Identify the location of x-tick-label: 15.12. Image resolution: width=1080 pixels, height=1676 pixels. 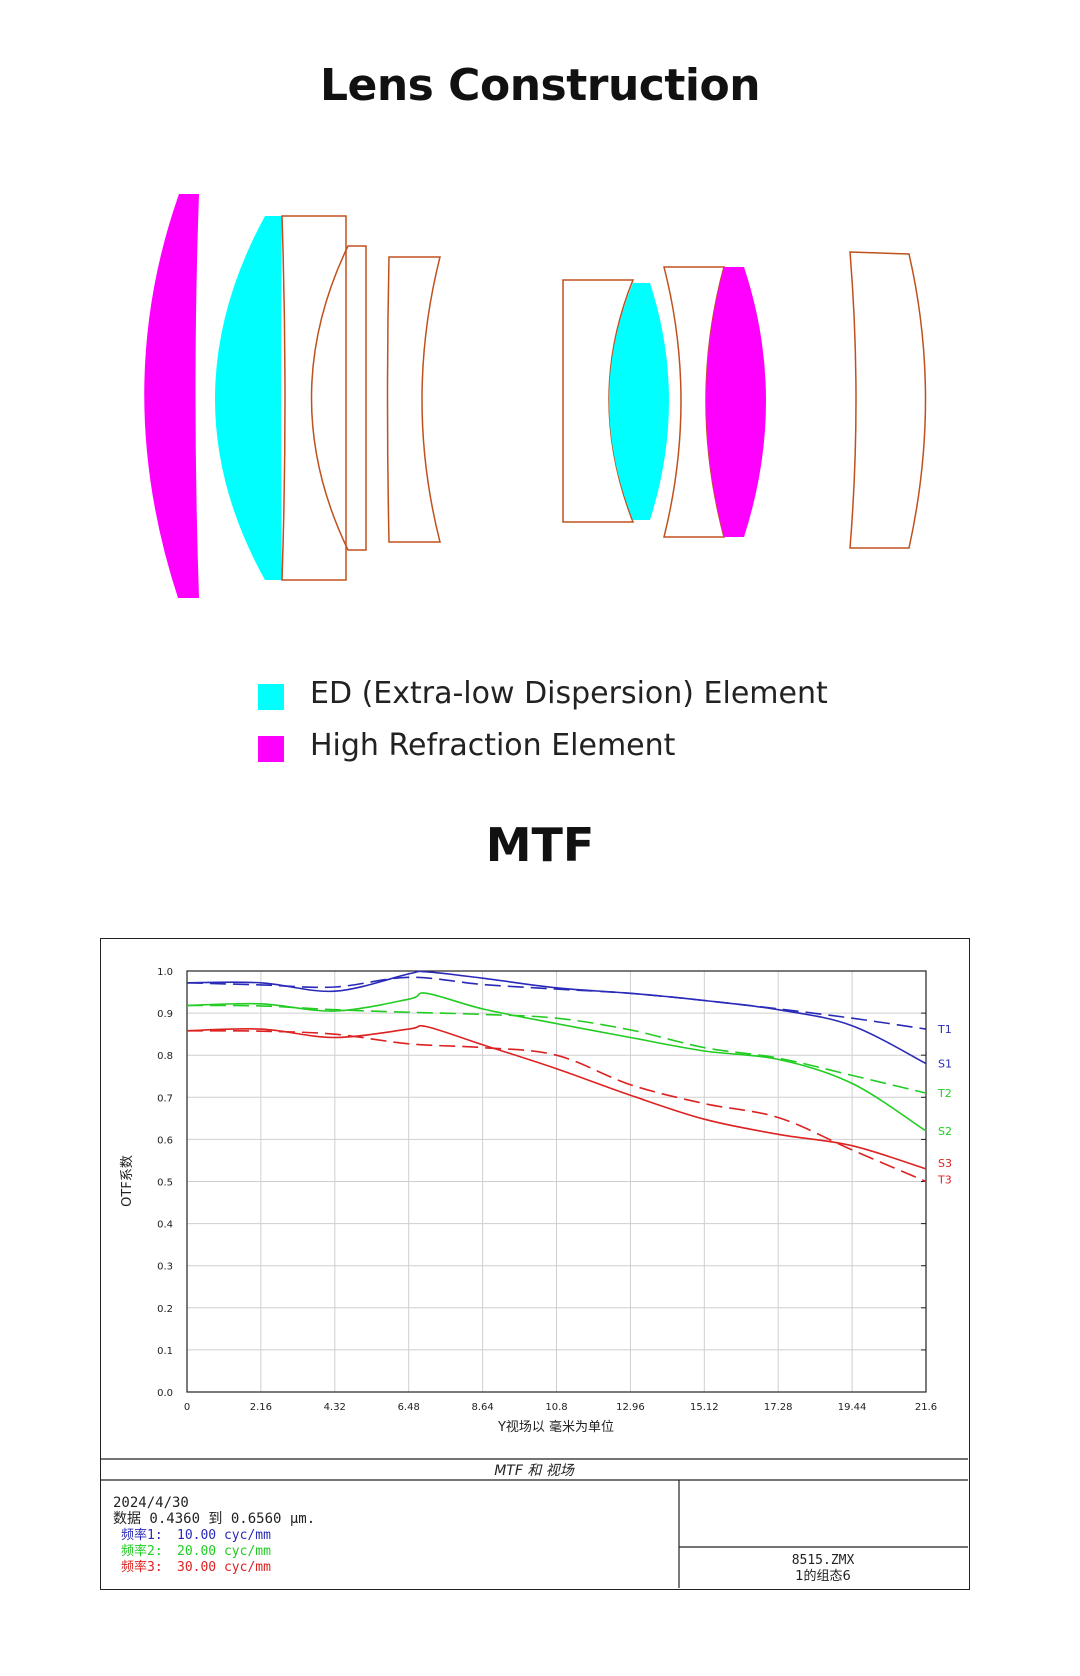
(704, 1407).